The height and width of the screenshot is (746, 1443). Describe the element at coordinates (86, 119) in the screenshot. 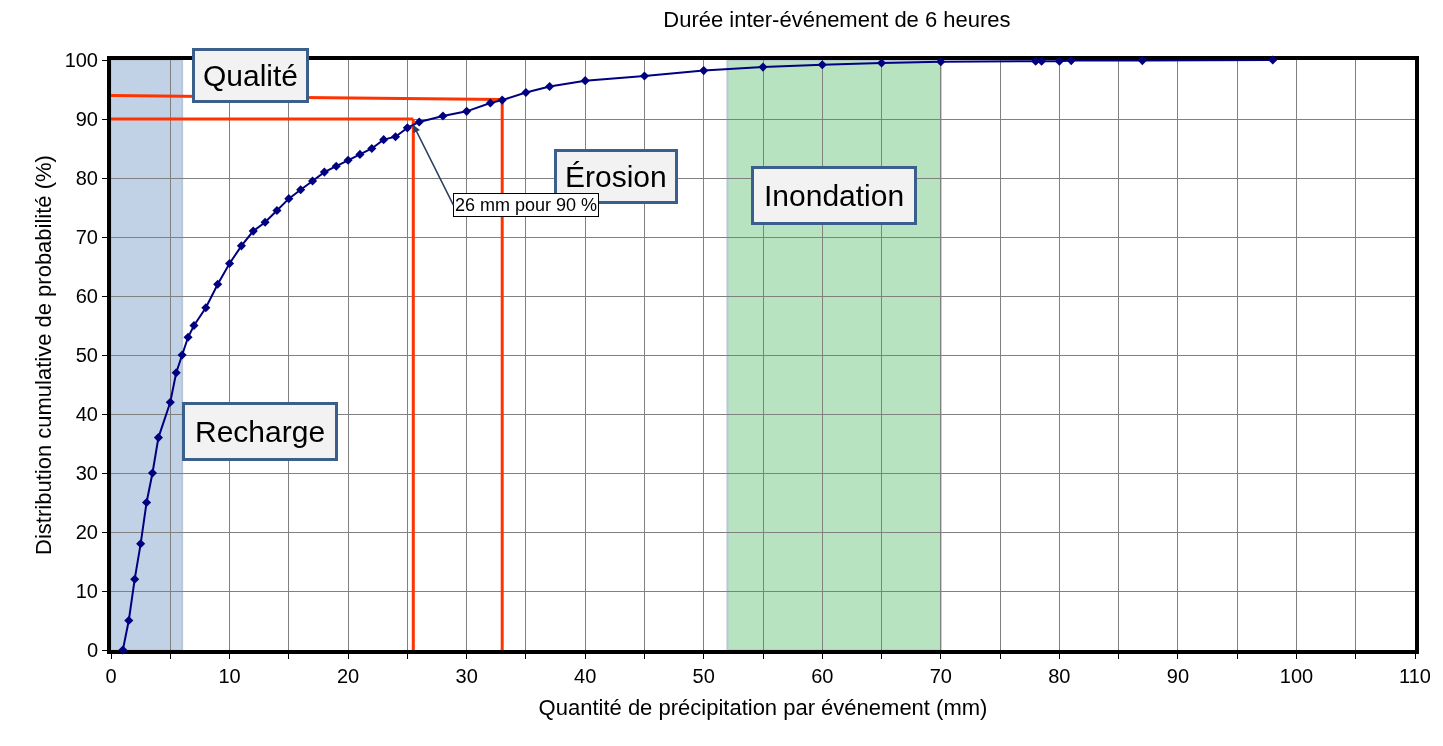

I see `y-tick-label: 90` at that location.